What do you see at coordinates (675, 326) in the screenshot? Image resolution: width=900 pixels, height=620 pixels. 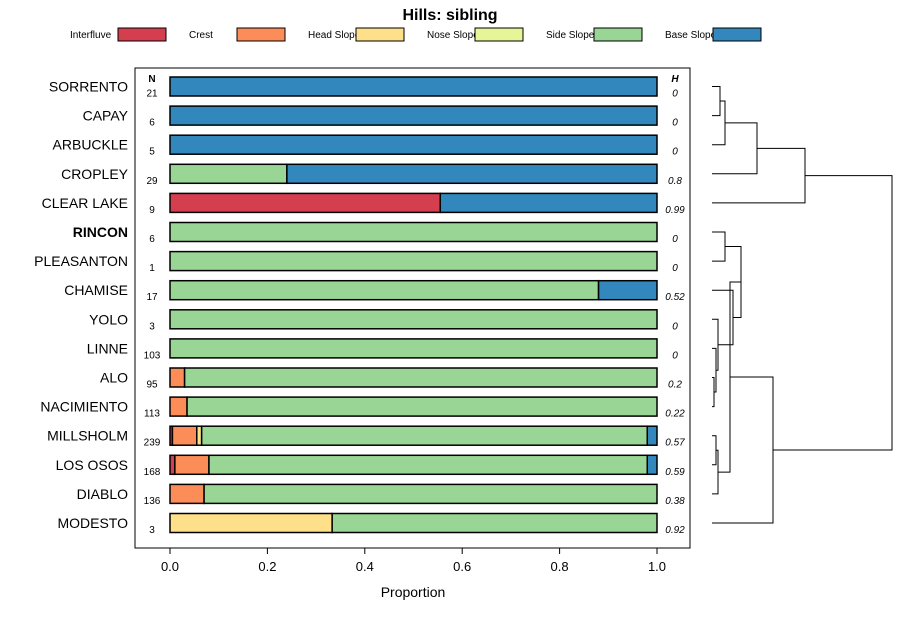 I see `h-value-yolo: 0` at bounding box center [675, 326].